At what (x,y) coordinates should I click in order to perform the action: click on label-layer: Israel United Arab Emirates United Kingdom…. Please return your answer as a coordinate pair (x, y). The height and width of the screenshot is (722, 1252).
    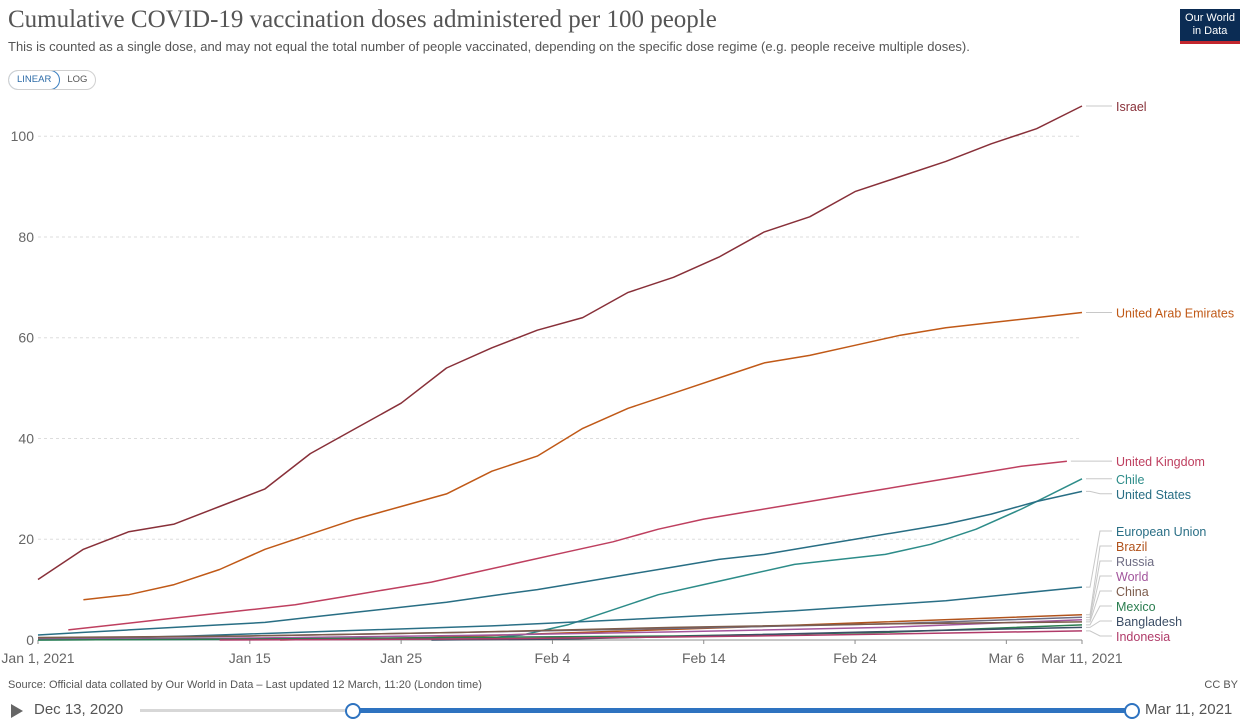
    Looking at the image, I should click on (1152, 372).